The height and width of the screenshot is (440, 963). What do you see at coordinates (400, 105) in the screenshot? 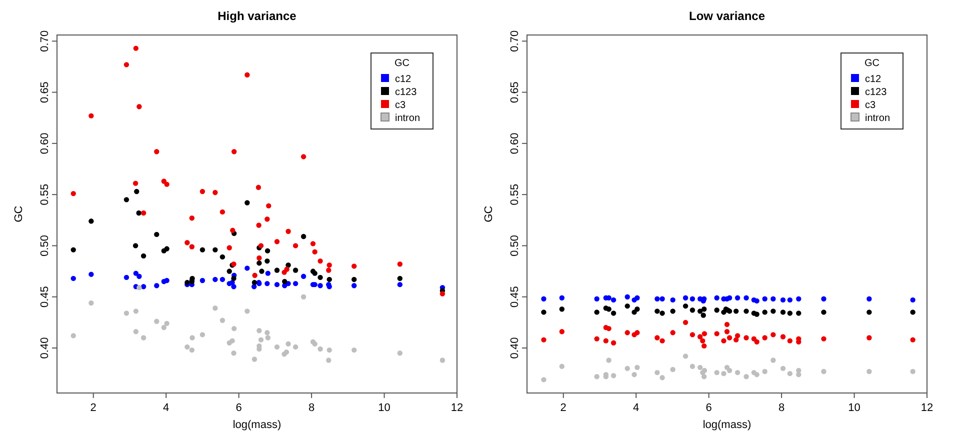
I see `legend-label: c3` at bounding box center [400, 105].